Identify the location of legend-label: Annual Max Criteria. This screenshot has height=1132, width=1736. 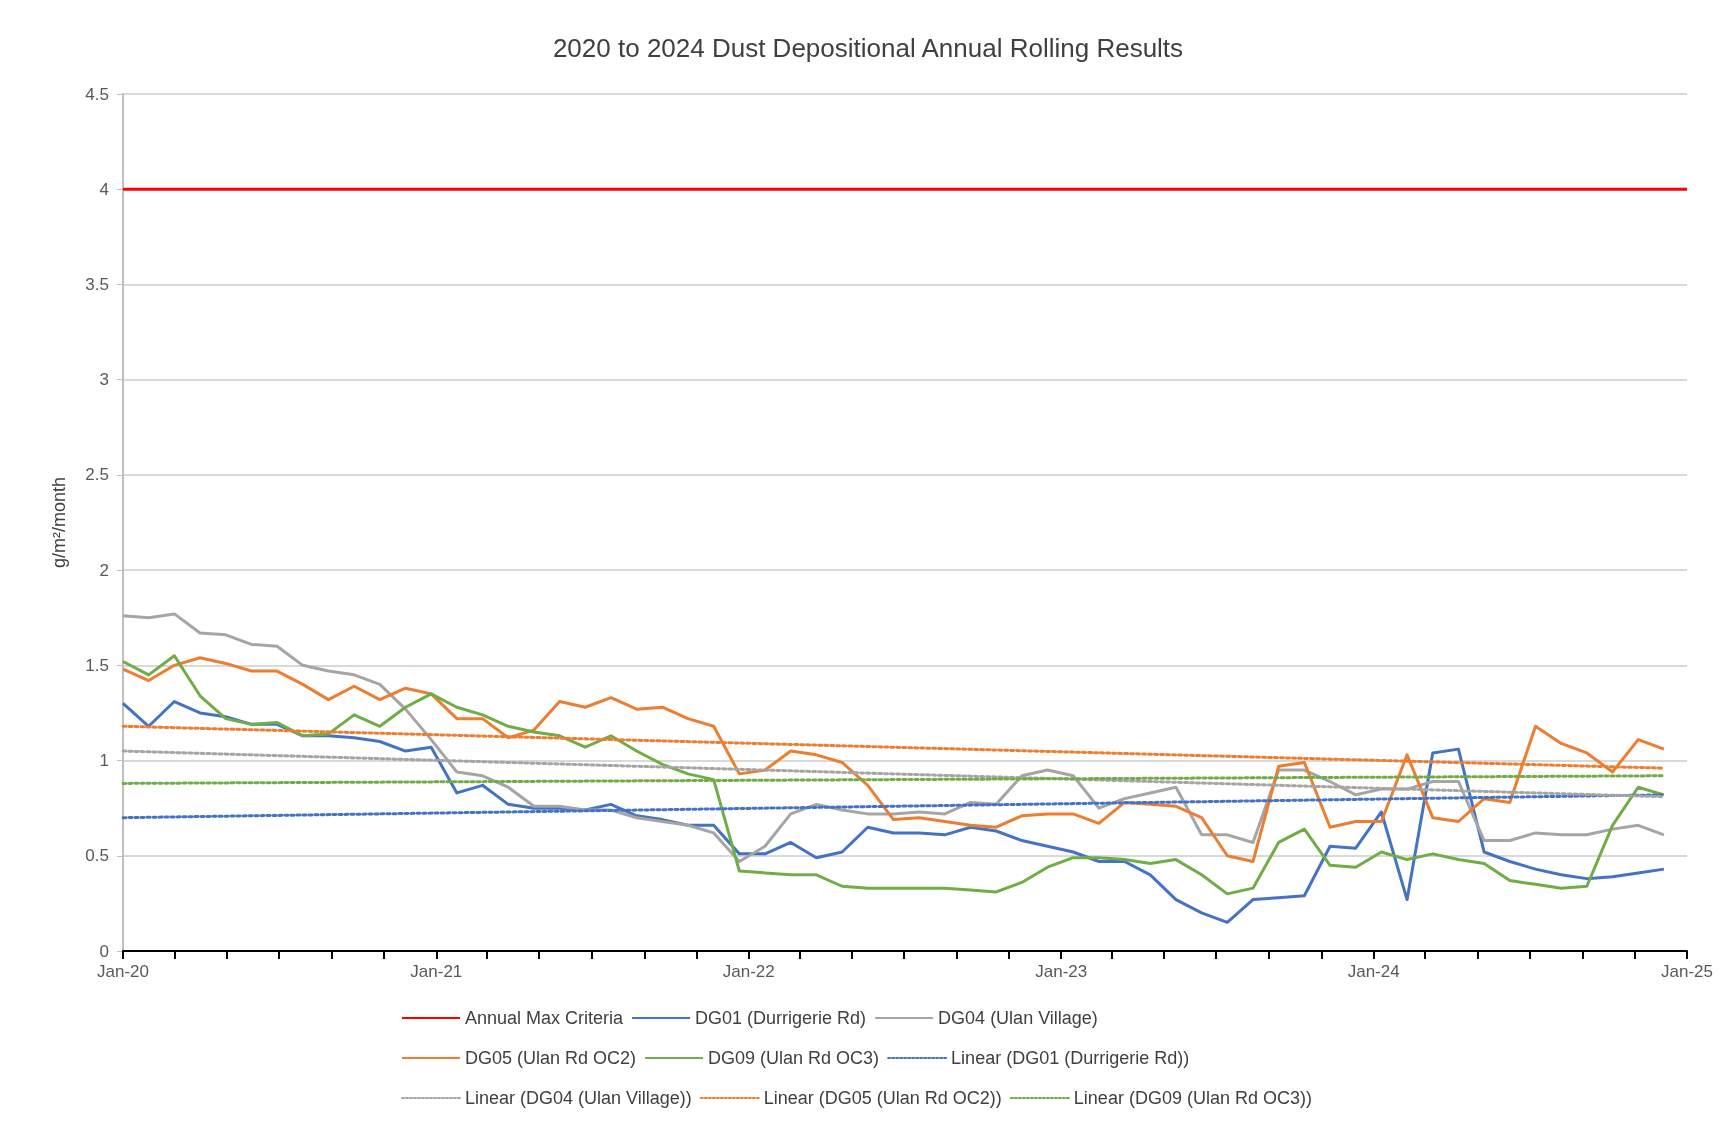
(545, 1018).